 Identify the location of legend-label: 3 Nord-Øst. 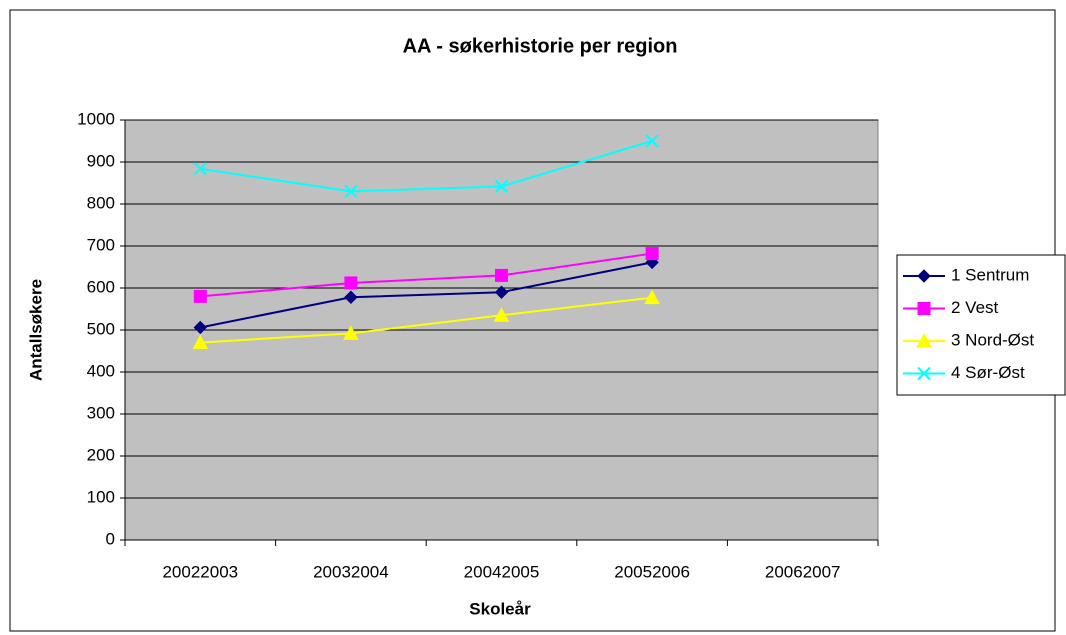
(992, 339).